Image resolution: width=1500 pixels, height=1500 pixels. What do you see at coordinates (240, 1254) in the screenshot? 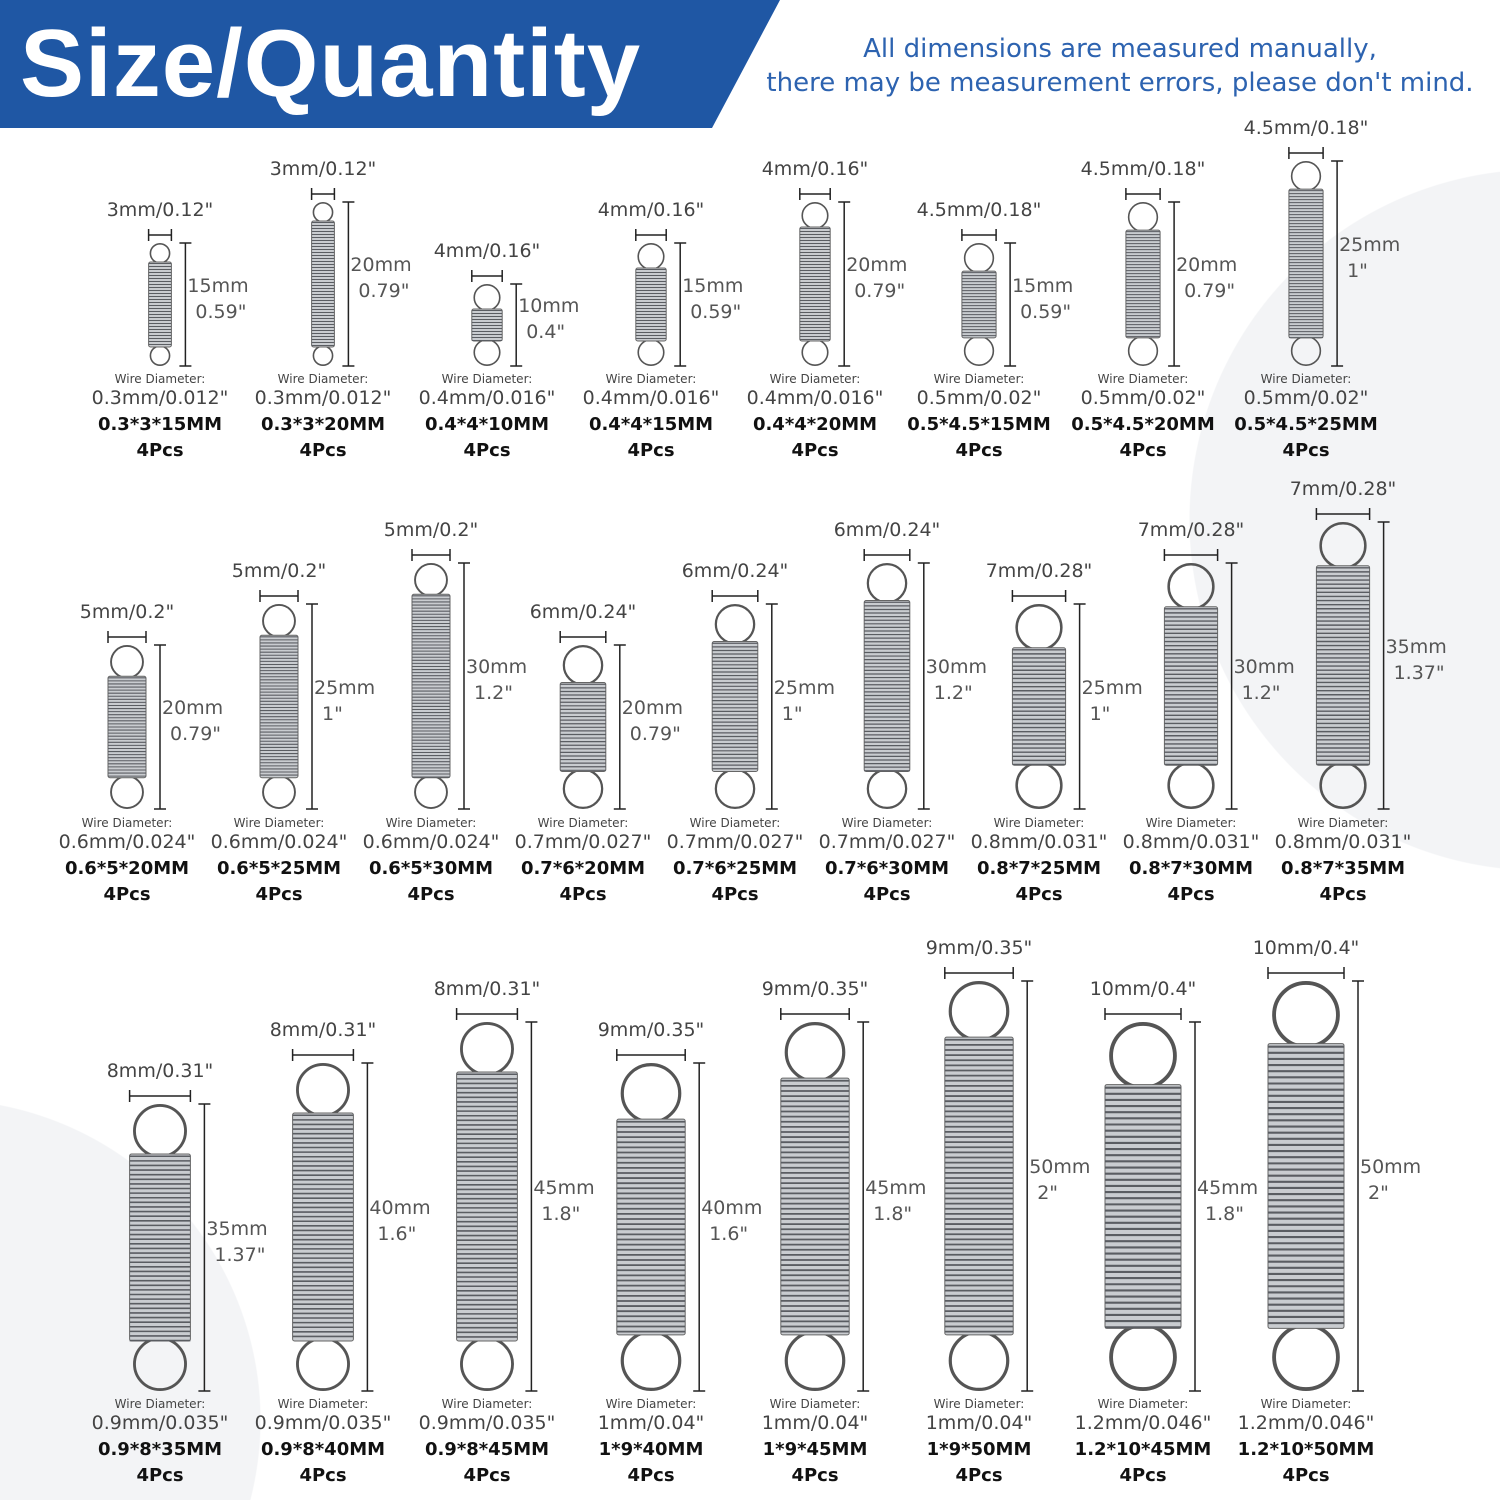
I see `length-inch-label: 1.37"` at bounding box center [240, 1254].